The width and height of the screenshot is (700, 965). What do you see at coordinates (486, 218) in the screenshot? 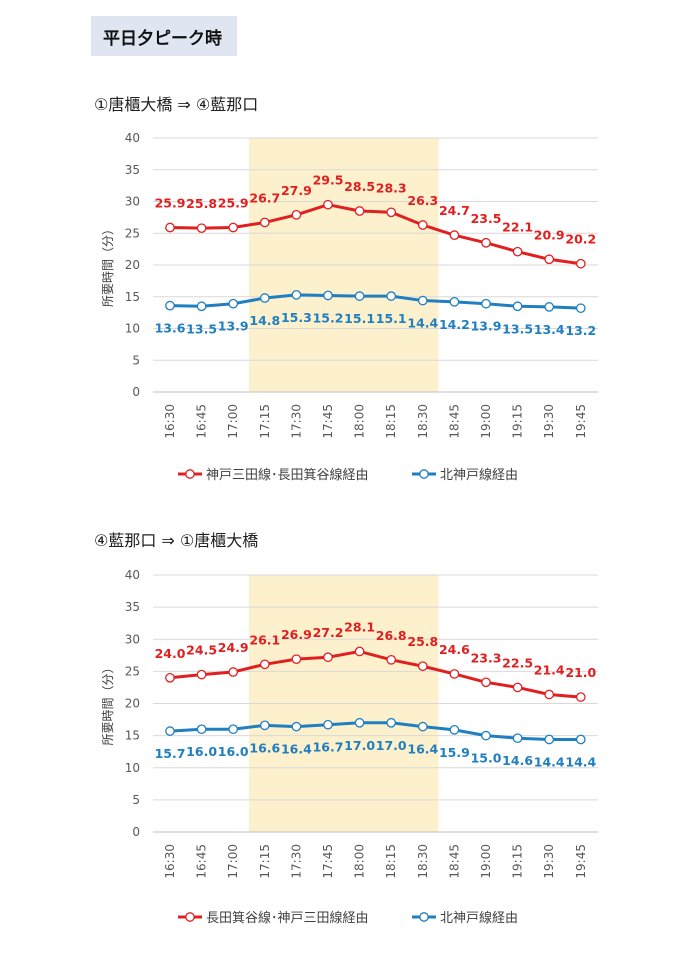
I see `data-label: 23.5` at bounding box center [486, 218].